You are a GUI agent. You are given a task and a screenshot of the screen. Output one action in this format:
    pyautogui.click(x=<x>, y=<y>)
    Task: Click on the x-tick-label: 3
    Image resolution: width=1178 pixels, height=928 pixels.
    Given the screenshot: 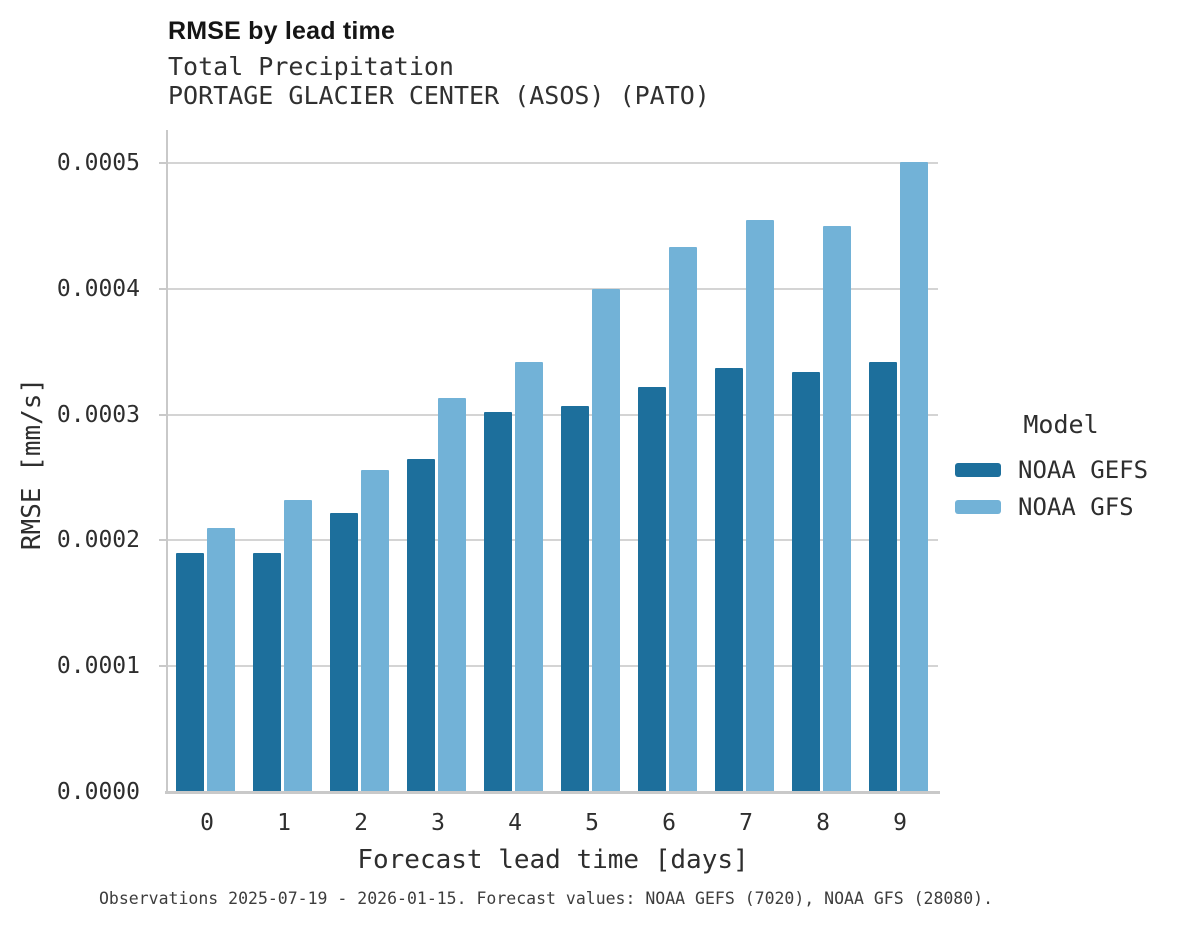 What is the action you would take?
    pyautogui.click(x=438, y=823)
    